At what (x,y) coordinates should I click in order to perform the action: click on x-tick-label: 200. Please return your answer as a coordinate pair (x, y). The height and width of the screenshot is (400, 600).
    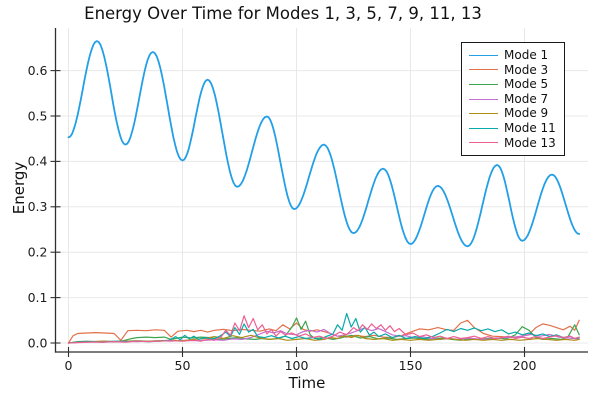
    Looking at the image, I should click on (525, 365).